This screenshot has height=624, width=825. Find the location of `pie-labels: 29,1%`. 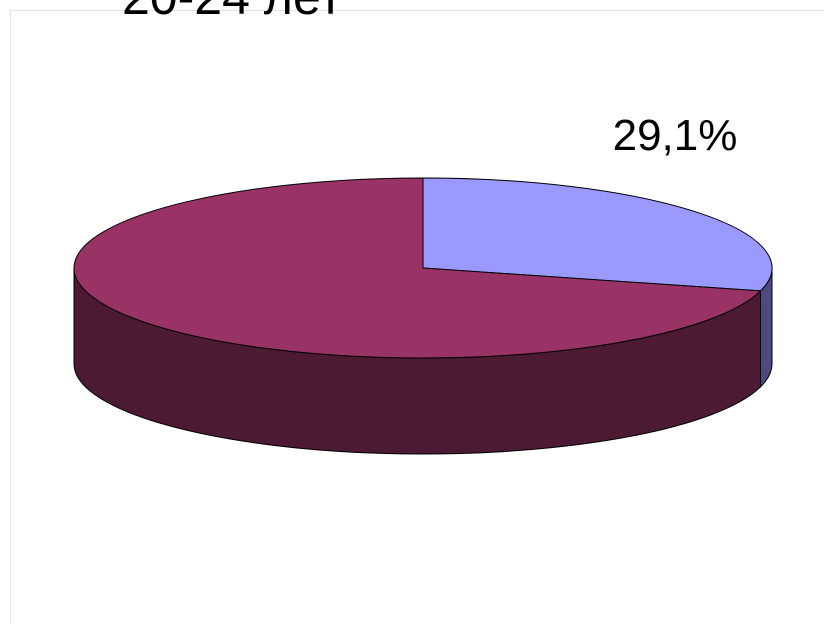

pie-labels: 29,1% is located at coordinates (675, 135).